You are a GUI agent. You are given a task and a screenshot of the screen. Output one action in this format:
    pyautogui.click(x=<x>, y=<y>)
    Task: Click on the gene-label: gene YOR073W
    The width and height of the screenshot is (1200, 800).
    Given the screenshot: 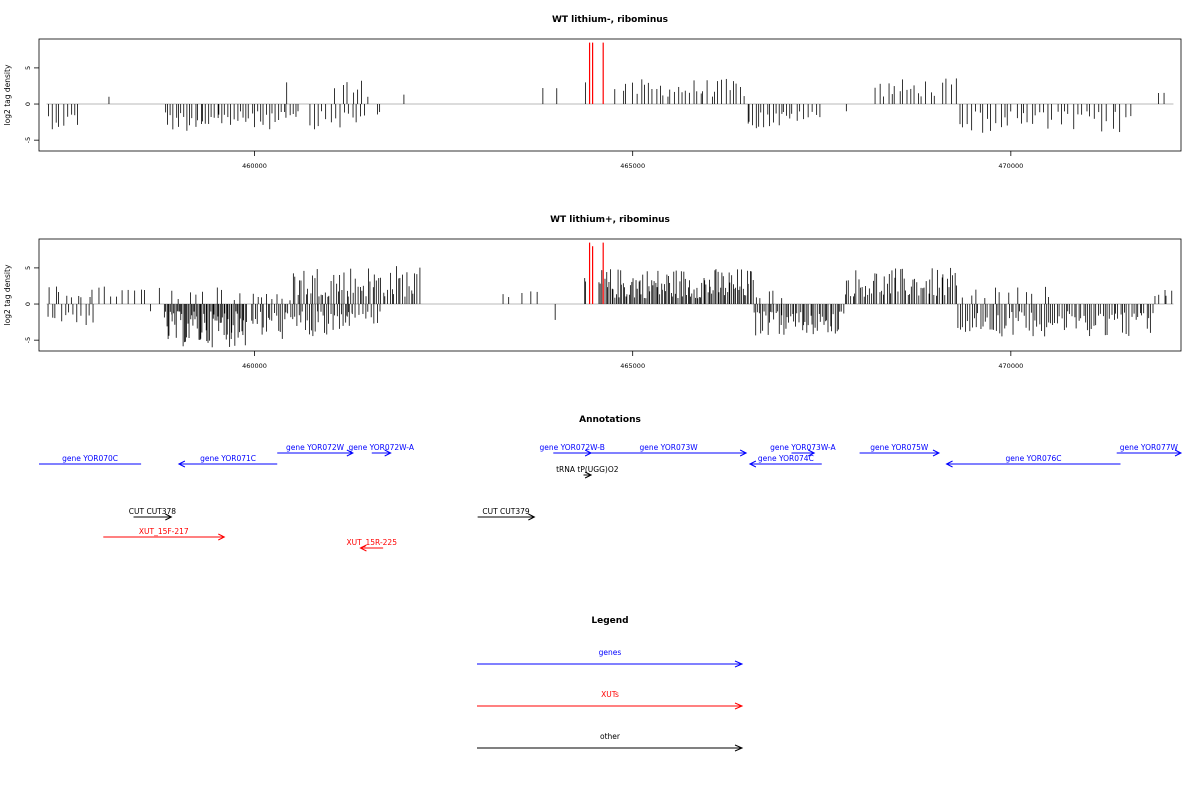 What is the action you would take?
    pyautogui.click(x=669, y=447)
    